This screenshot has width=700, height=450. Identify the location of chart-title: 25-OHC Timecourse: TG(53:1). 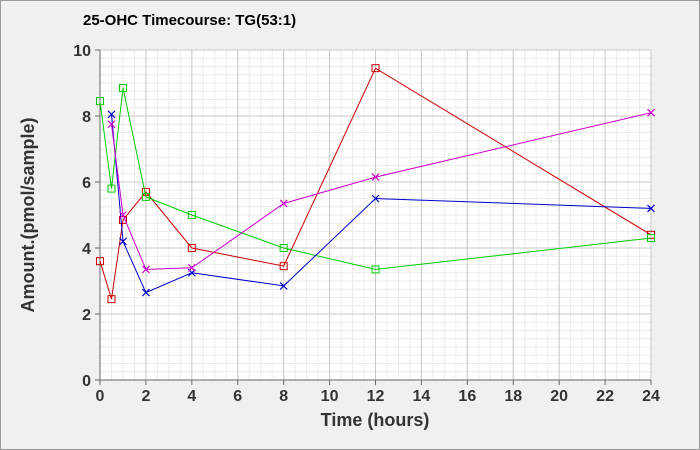
(189, 20).